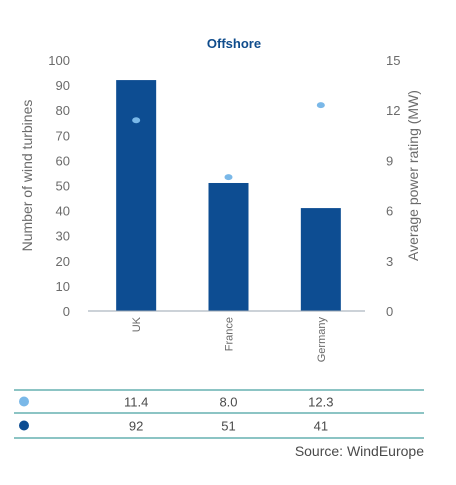 The height and width of the screenshot is (485, 456). I want to click on left-tick-label: 0, so click(66, 311).